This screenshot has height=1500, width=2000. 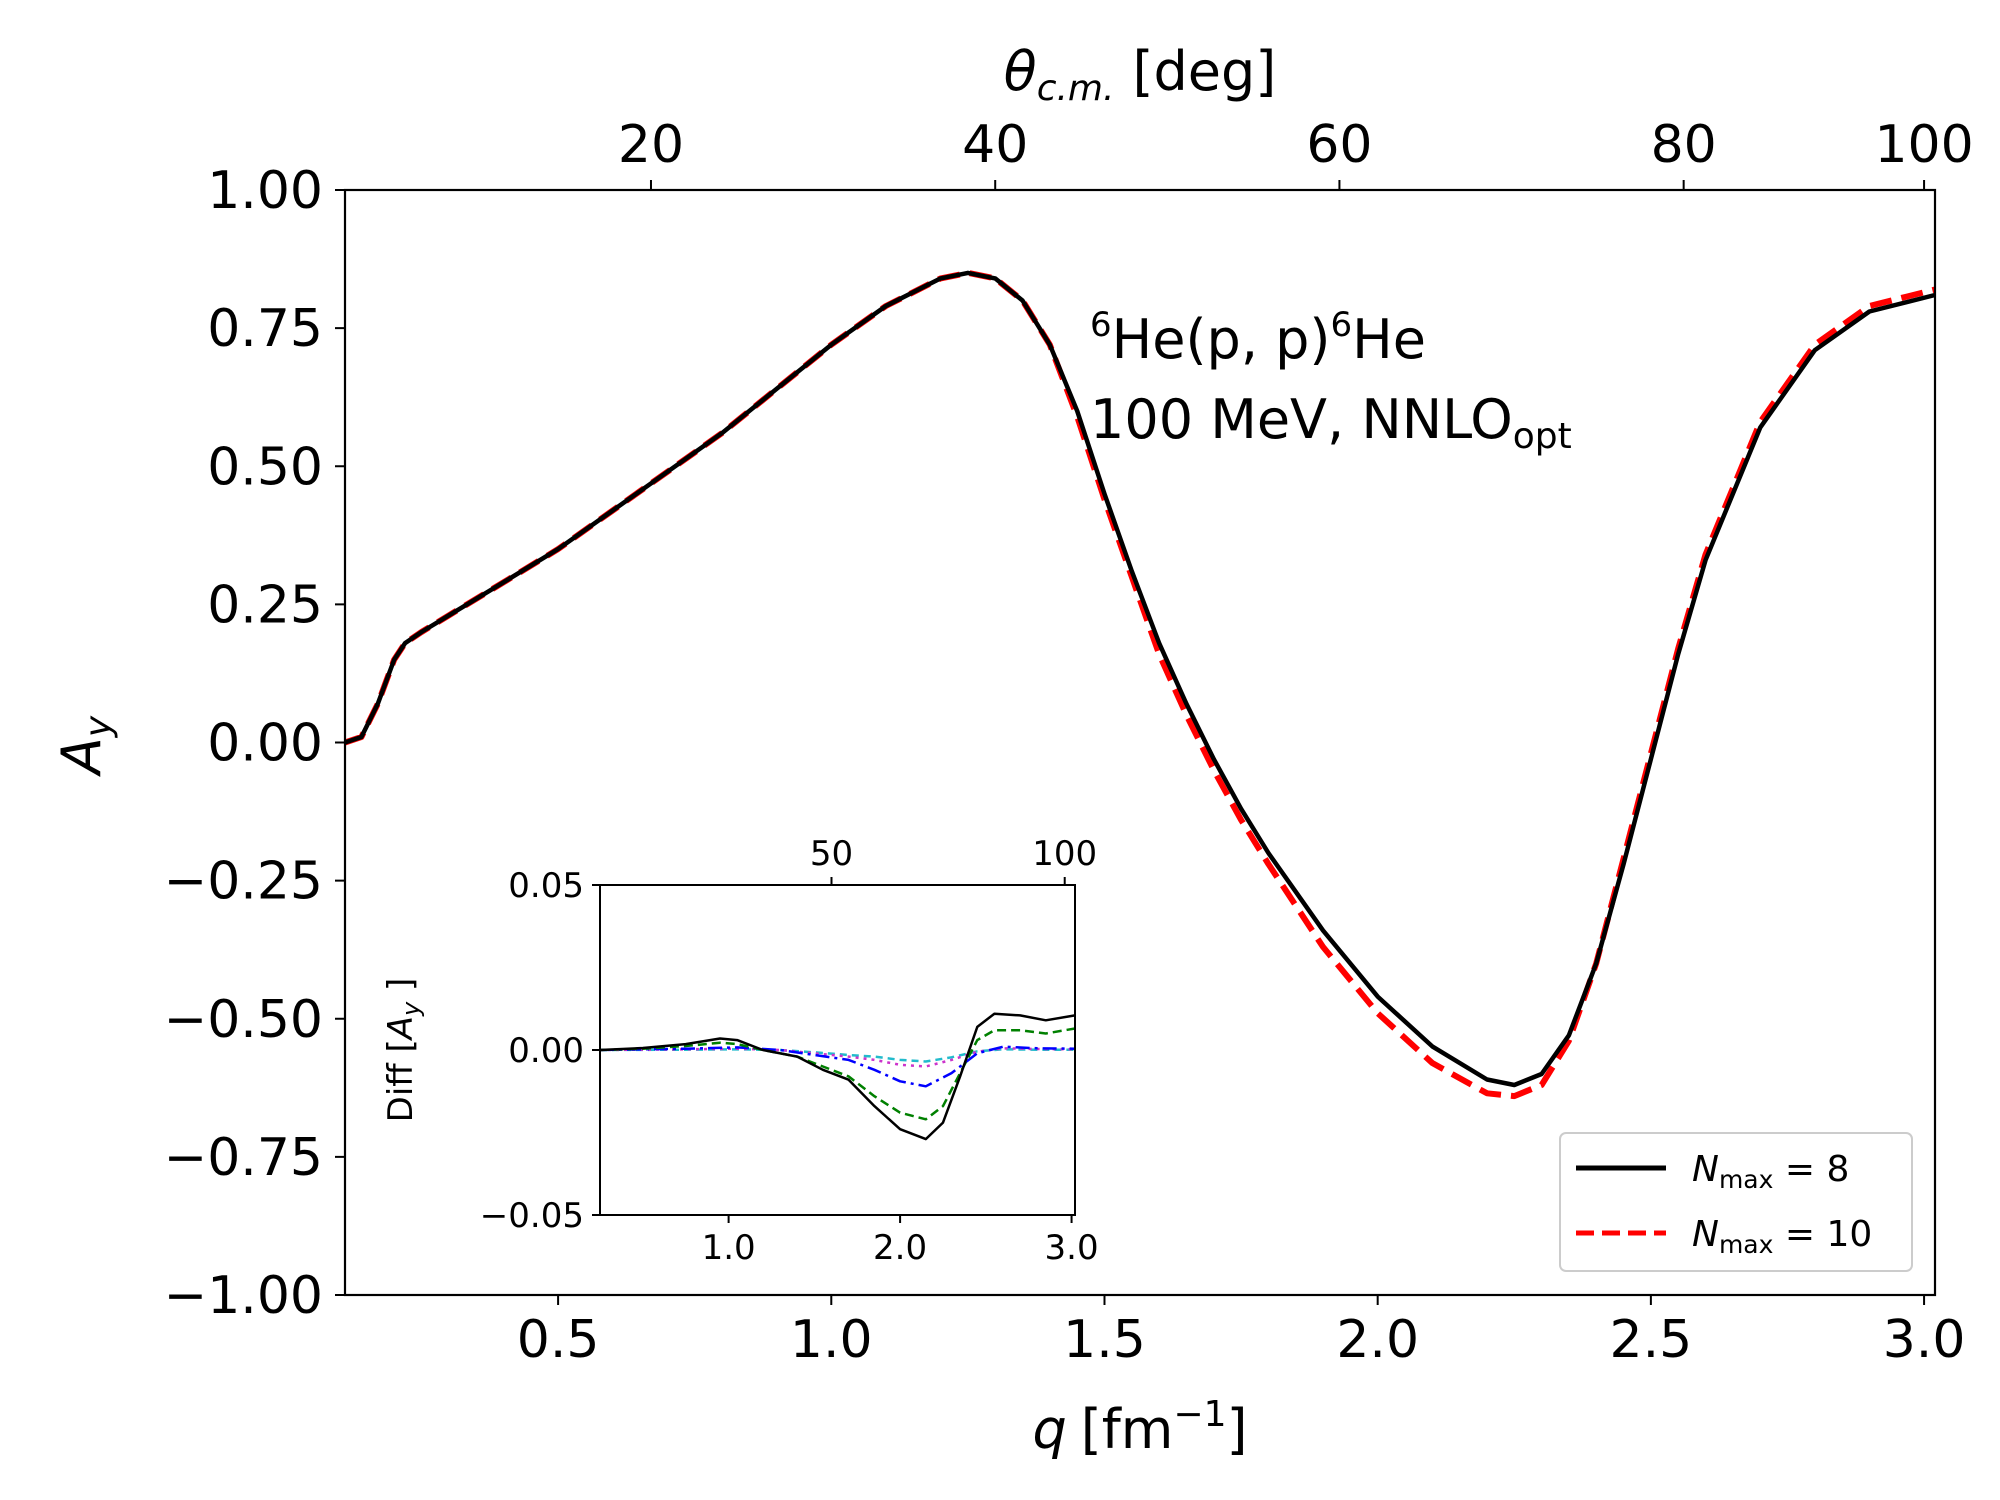 I want to click on inset-y-tick-label: 0.05, so click(x=546, y=886).